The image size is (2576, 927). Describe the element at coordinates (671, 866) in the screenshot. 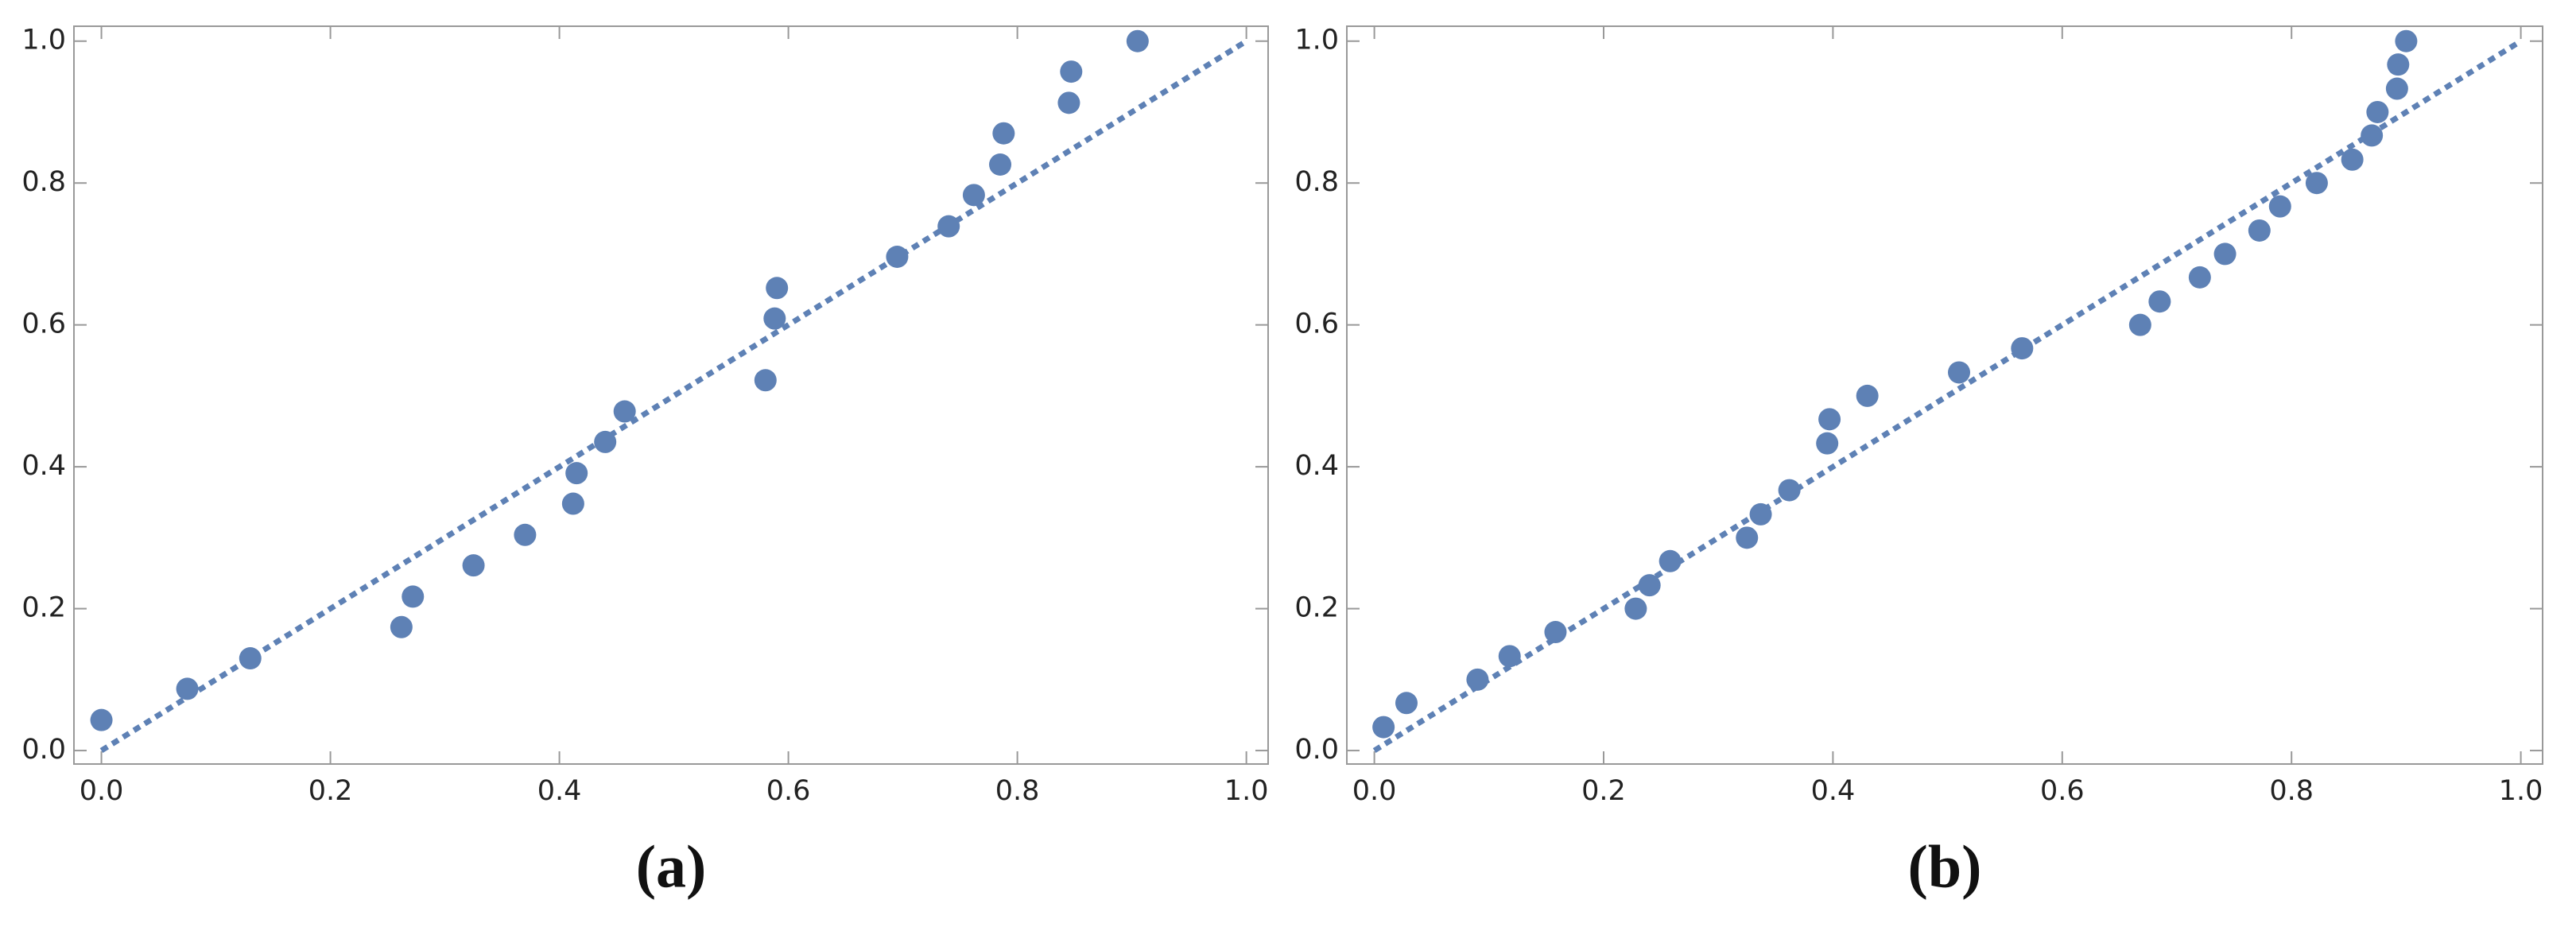

I see `panel-caption: (a)` at that location.